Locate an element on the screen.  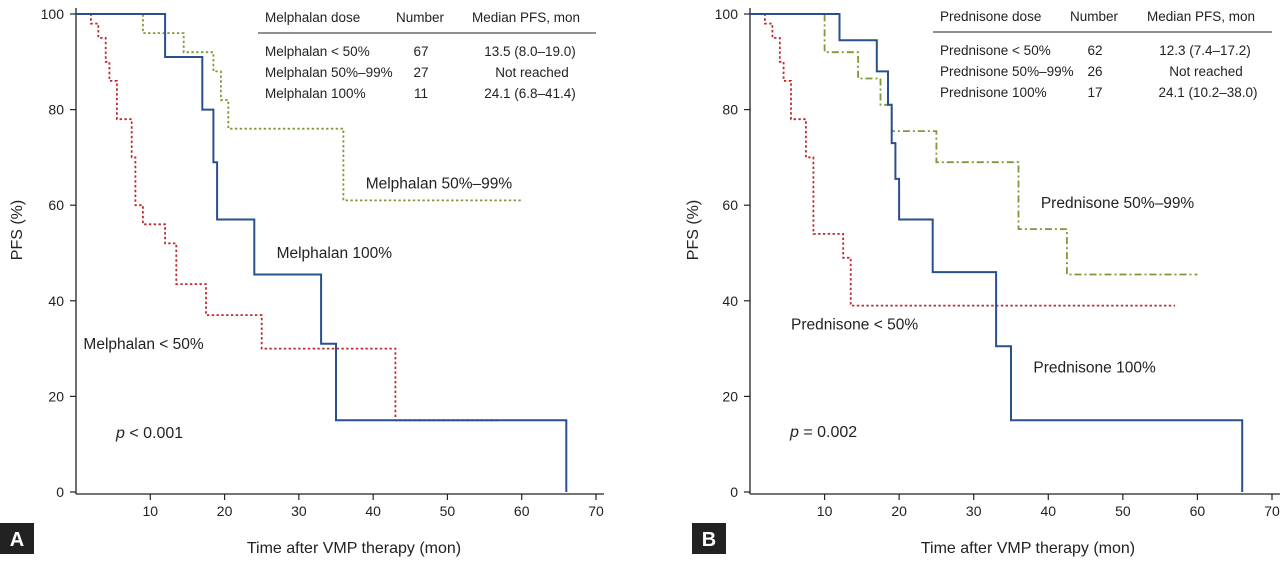
panel-a-x-tick-label-20: 20 is located at coordinates (225, 511).